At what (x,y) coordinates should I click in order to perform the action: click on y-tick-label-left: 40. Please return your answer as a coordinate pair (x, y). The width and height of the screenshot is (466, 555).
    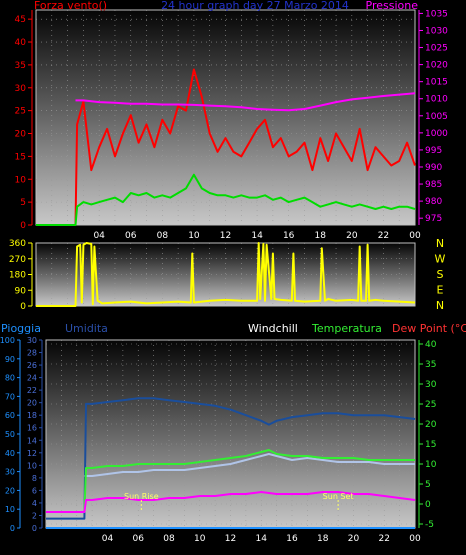
    Looking at the image, I should click on (21, 43).